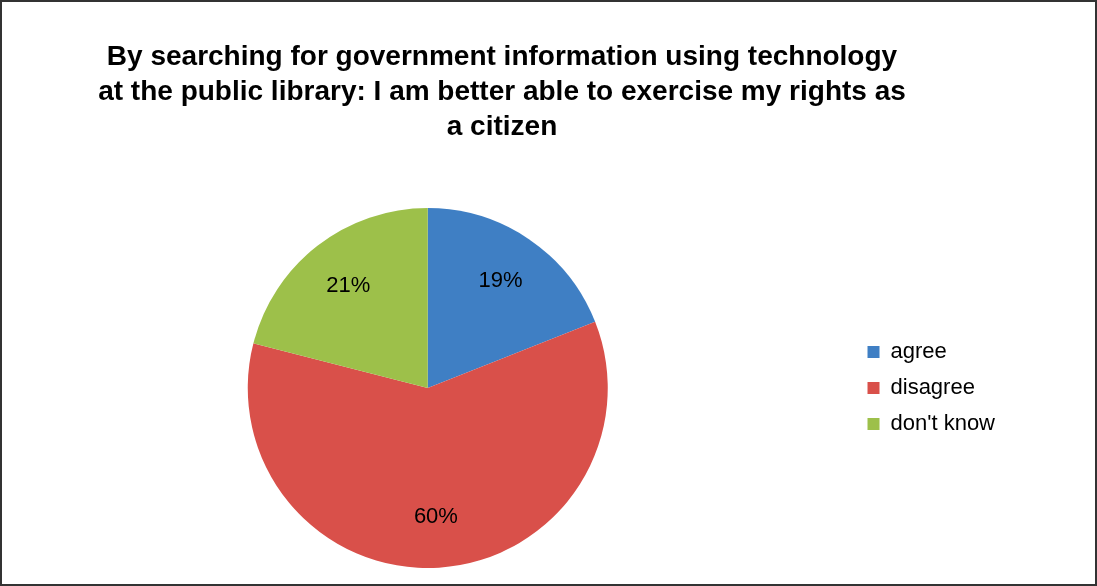 The height and width of the screenshot is (586, 1097). What do you see at coordinates (500, 279) in the screenshot?
I see `data-label: 19%` at bounding box center [500, 279].